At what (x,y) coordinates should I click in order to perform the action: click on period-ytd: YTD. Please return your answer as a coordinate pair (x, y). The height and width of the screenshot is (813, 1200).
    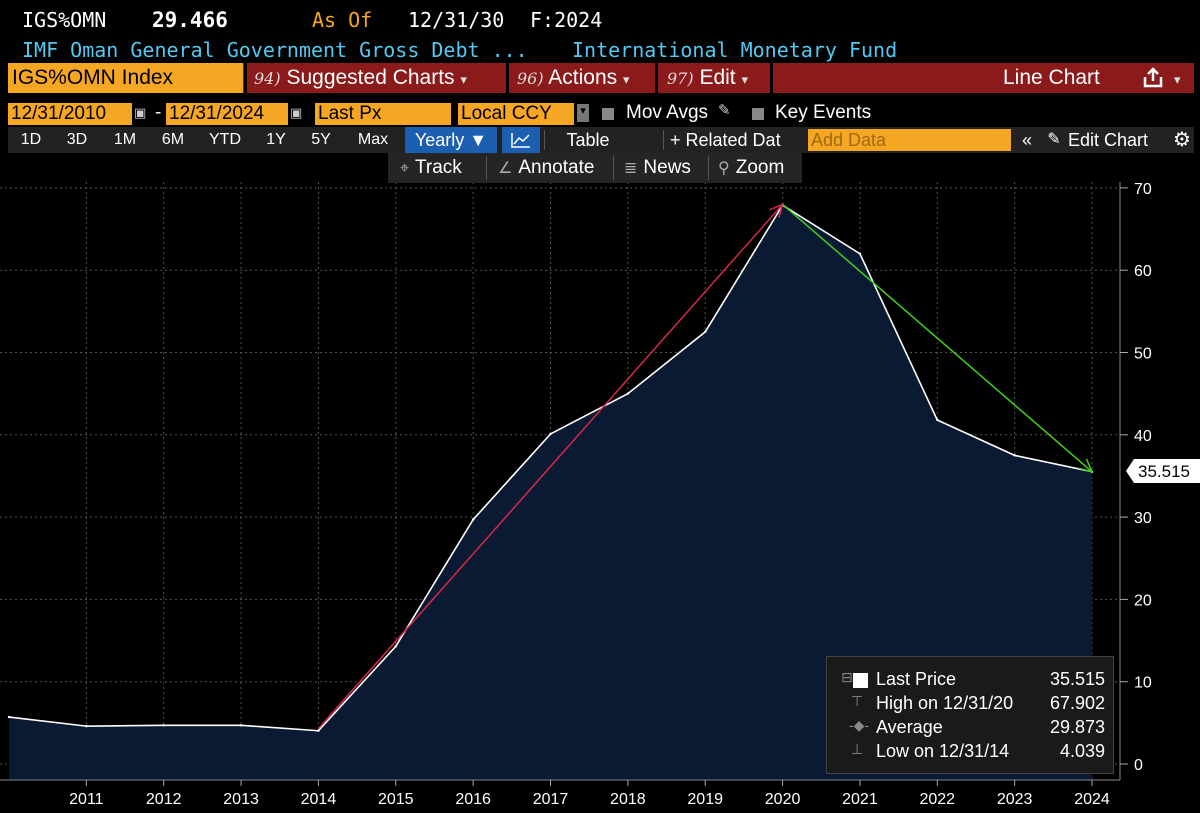
    Looking at the image, I should click on (225, 139).